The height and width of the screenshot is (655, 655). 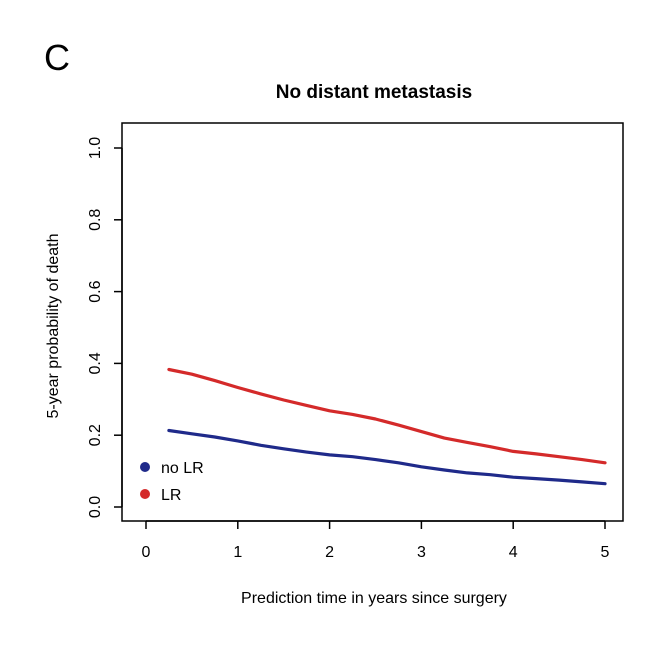 I want to click on x-axis: 0 1 2 3 4 5, so click(x=376, y=540).